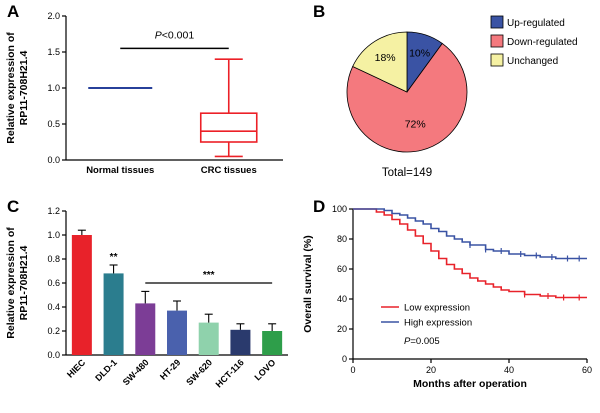  I want to click on legend-label: Up-regulated, so click(536, 23).